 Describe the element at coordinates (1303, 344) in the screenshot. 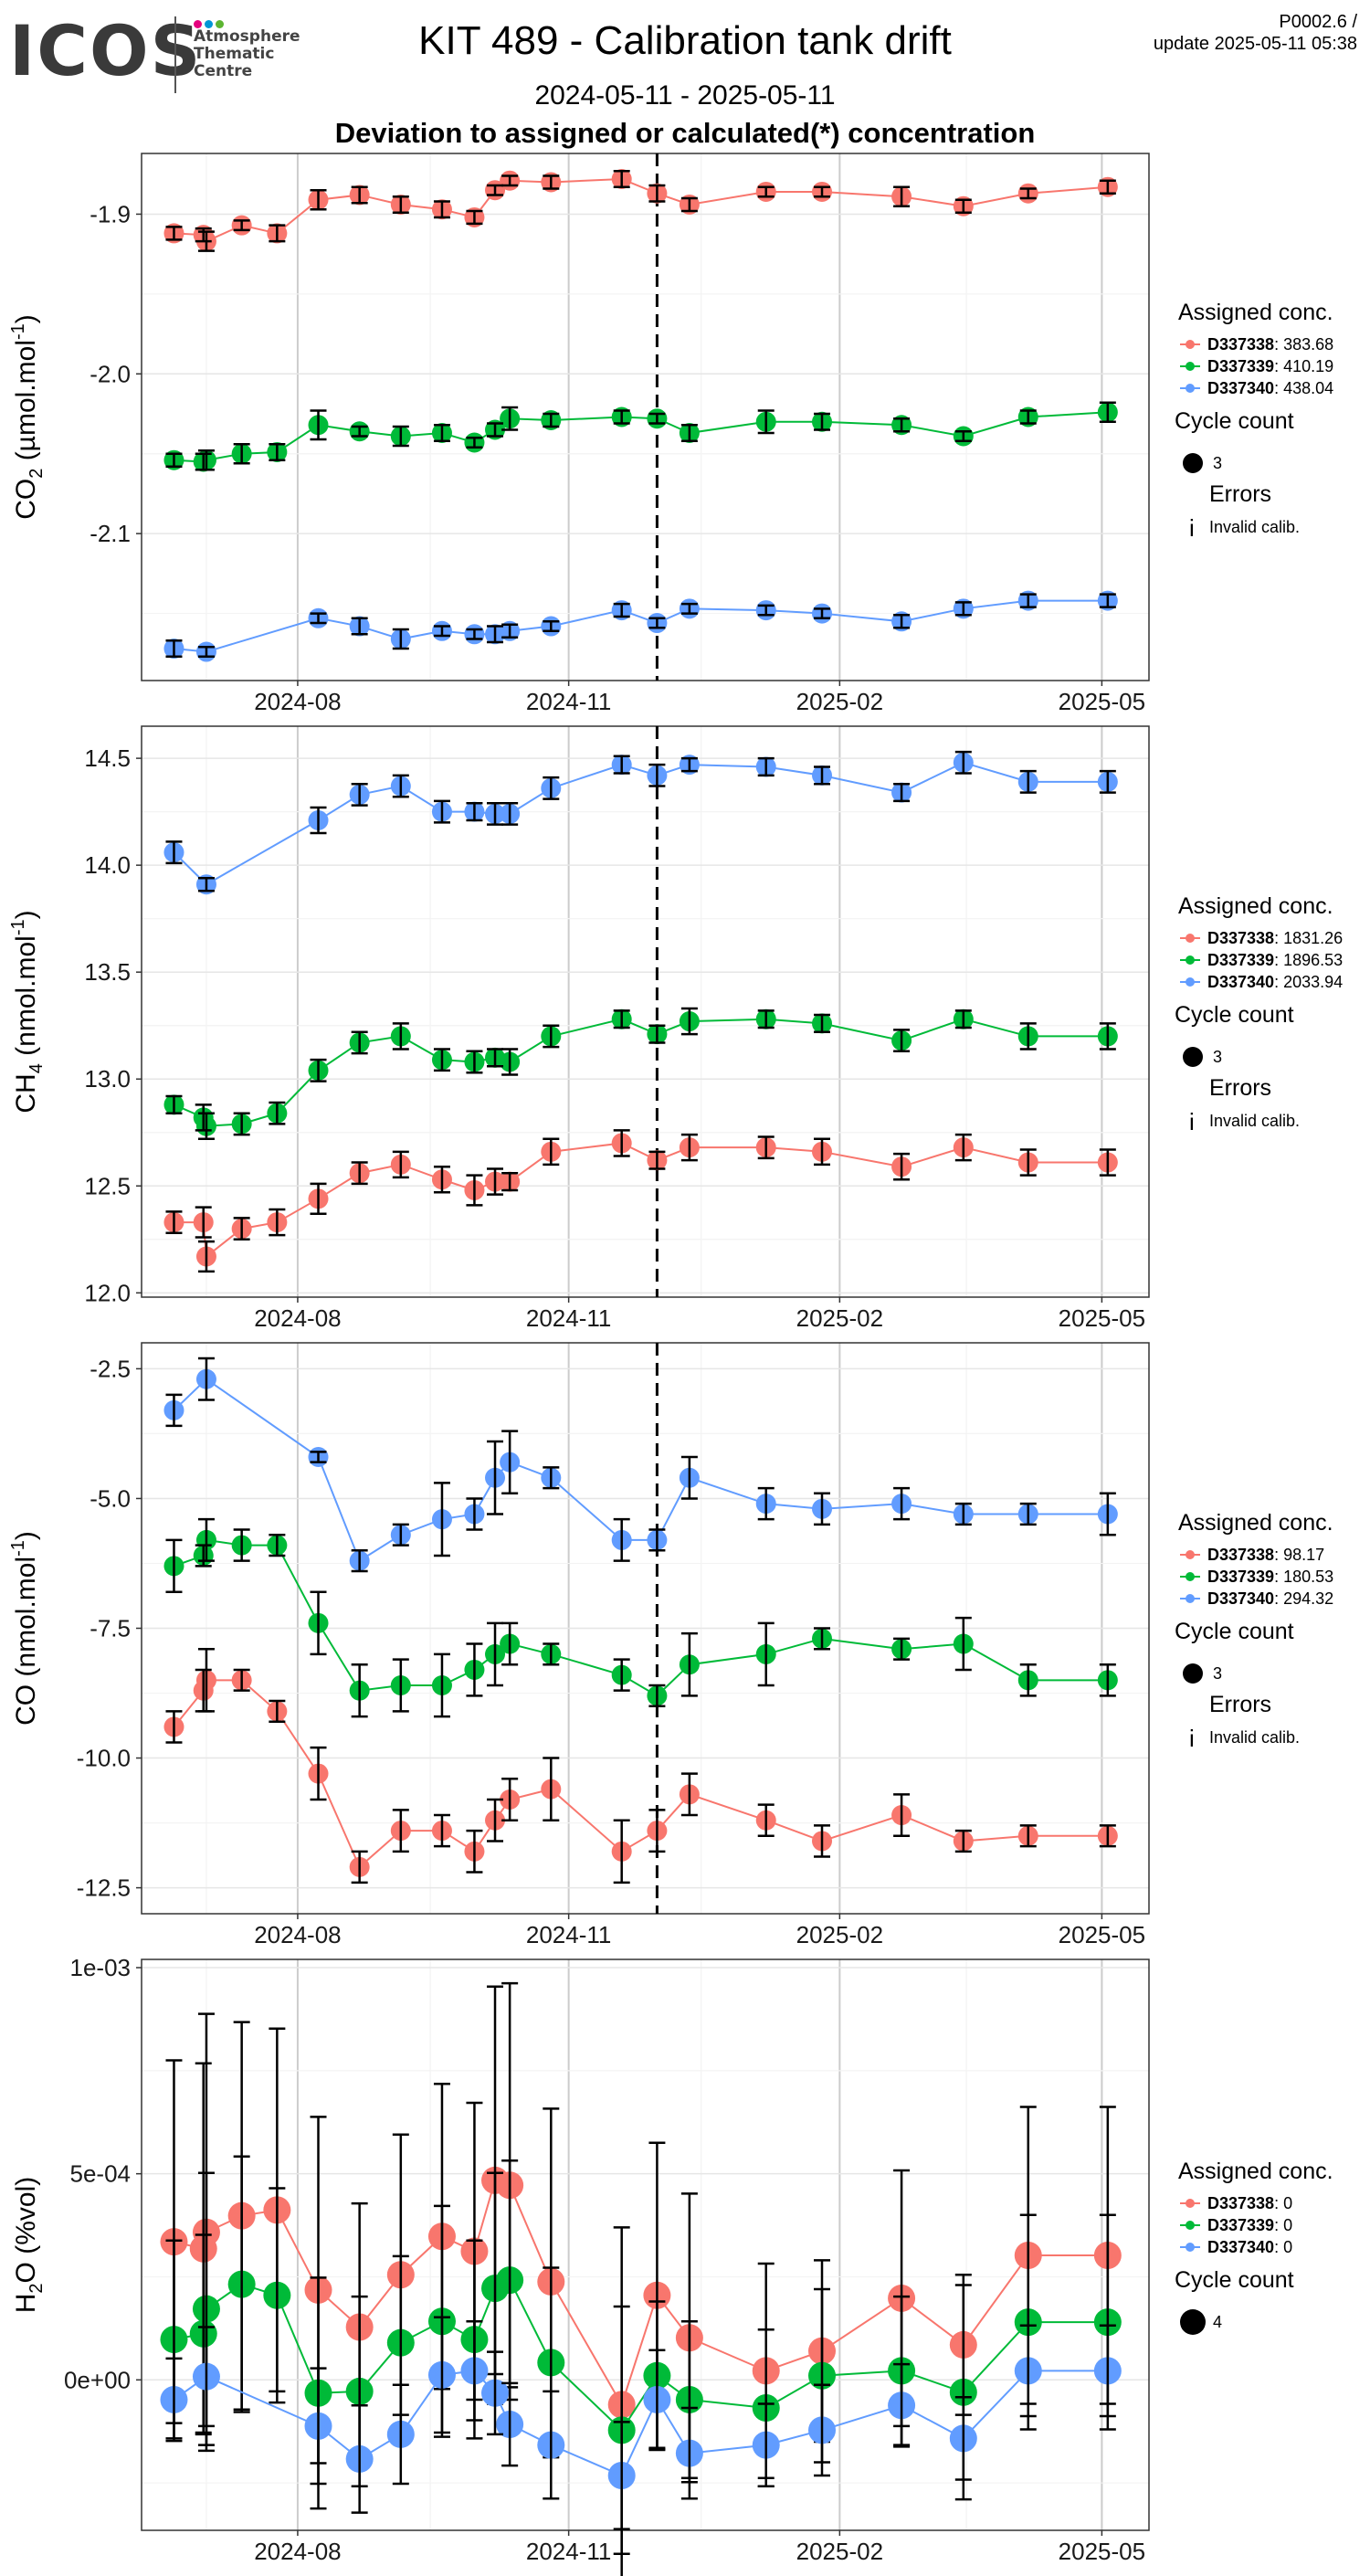

I see `legend-entry-value: : 383.68` at that location.